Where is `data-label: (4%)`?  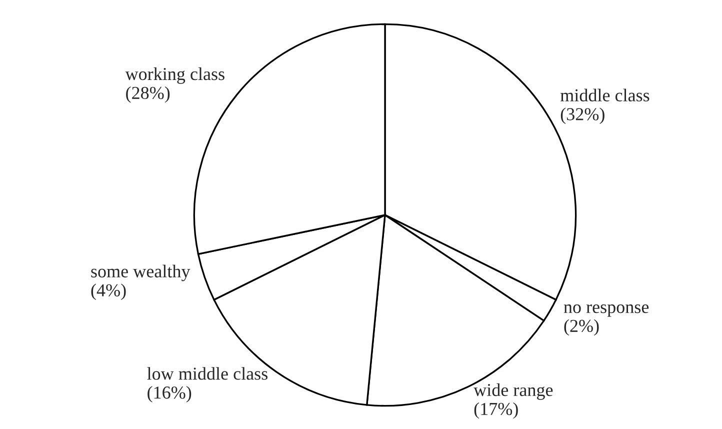
data-label: (4%) is located at coordinates (108, 292).